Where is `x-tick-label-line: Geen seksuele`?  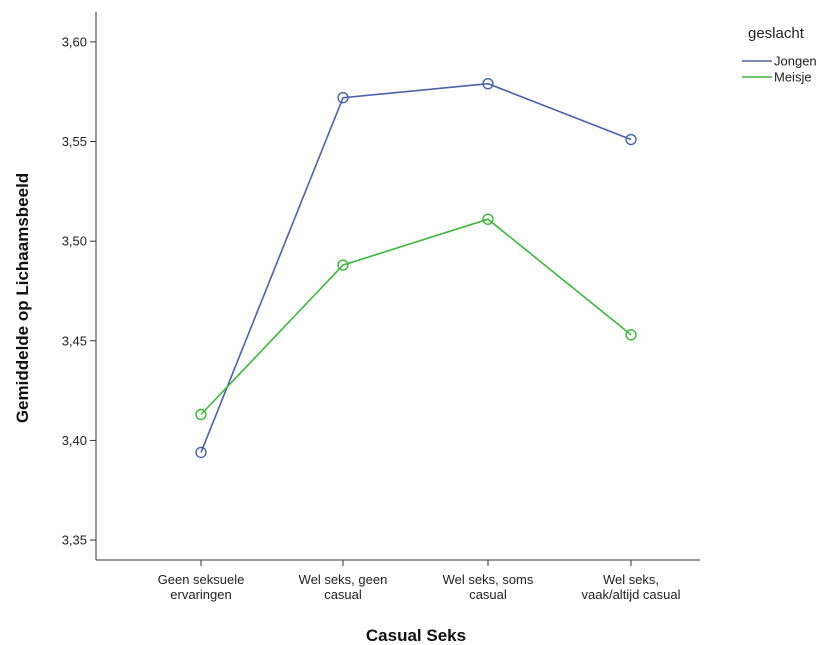 x-tick-label-line: Geen seksuele is located at coordinates (201, 579).